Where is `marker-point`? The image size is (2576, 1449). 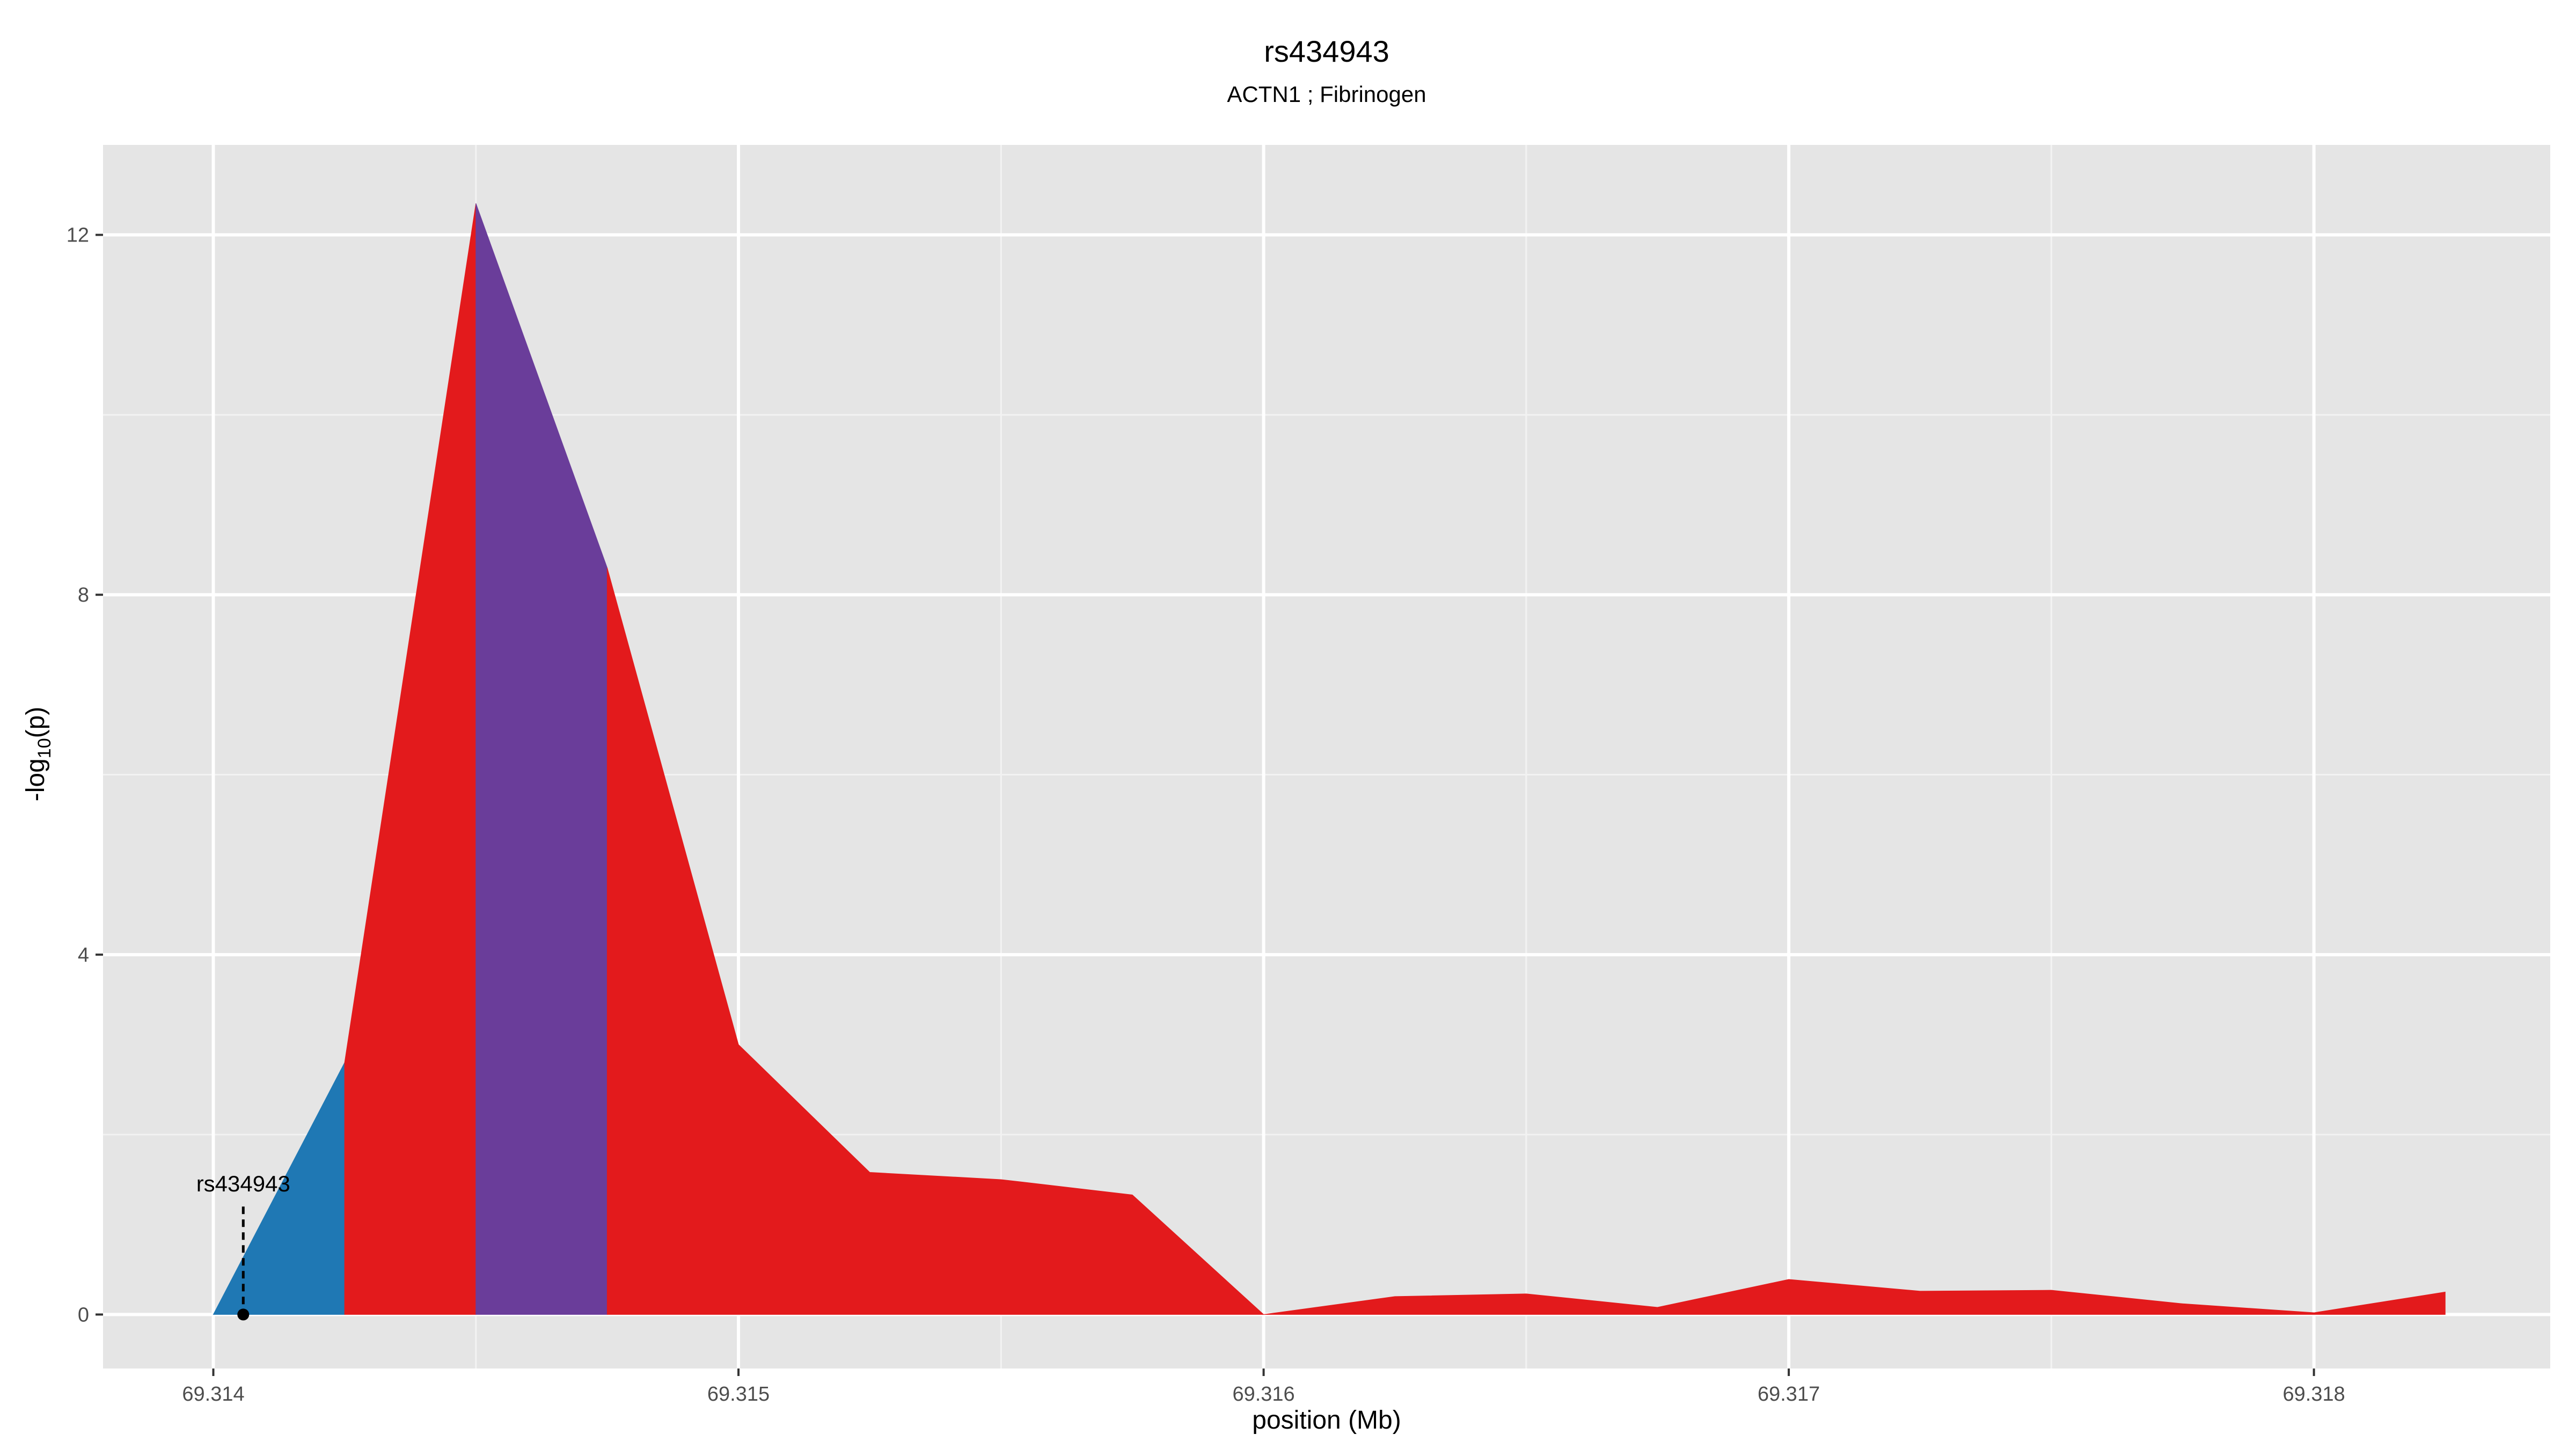
marker-point is located at coordinates (243, 1314).